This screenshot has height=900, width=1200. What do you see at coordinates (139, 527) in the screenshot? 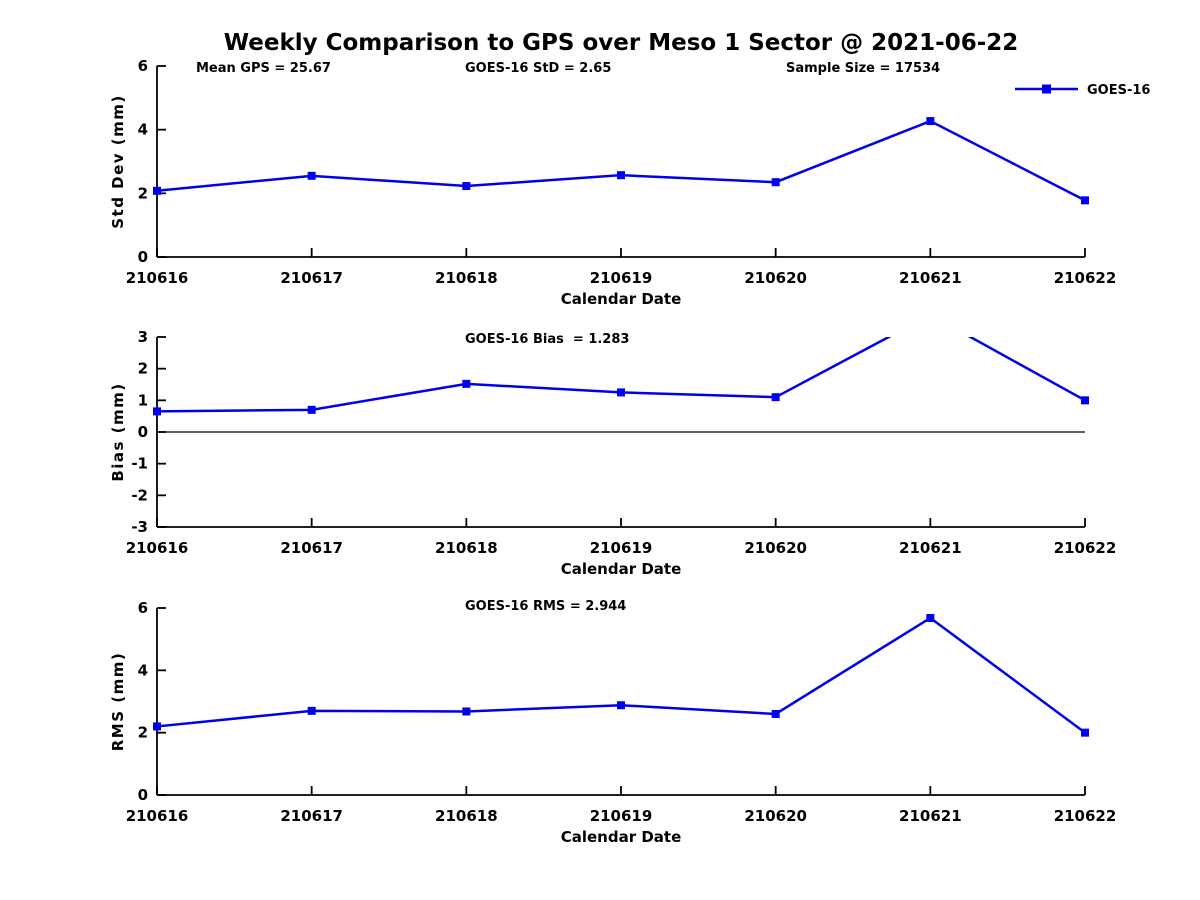
I see `y-tick-label: -3` at bounding box center [139, 527].